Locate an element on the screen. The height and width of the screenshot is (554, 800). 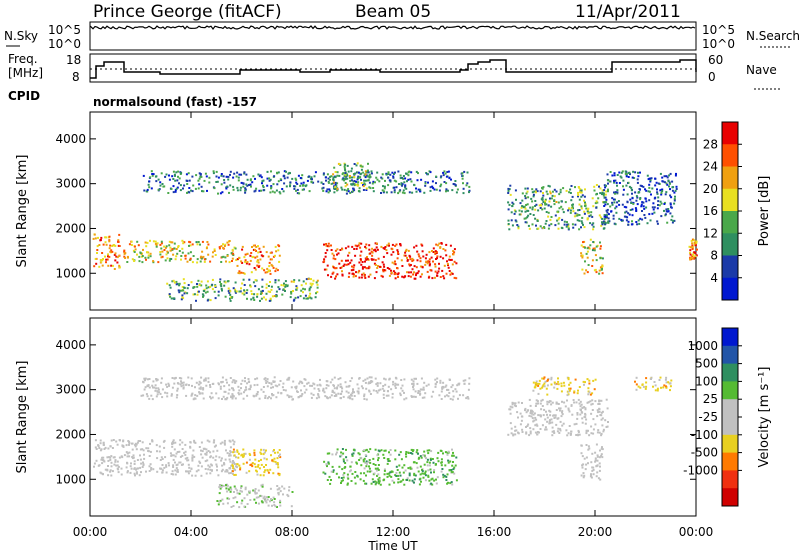
y-tick-label: 4000 is located at coordinates (70, 345).